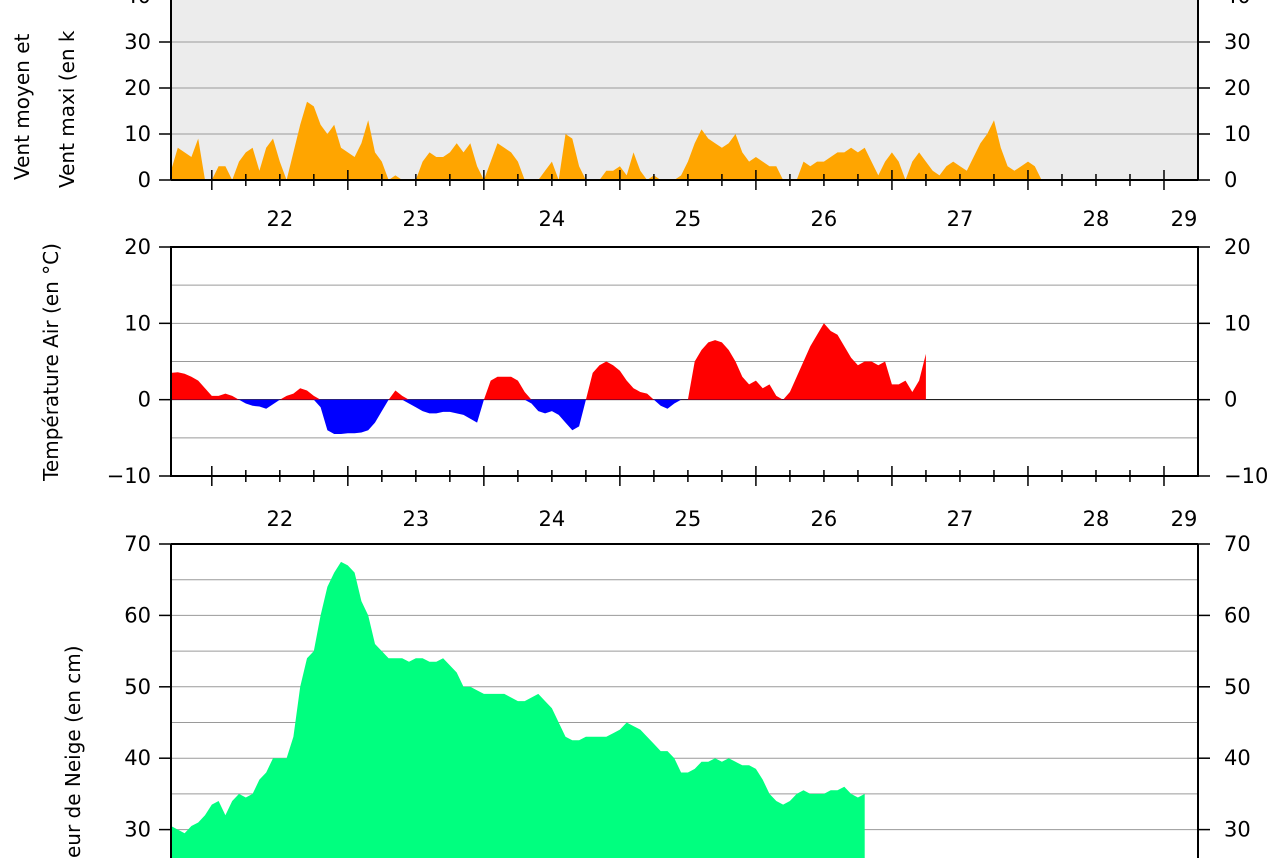  What do you see at coordinates (960, 219) in the screenshot?
I see `wind-day-label: 27` at bounding box center [960, 219].